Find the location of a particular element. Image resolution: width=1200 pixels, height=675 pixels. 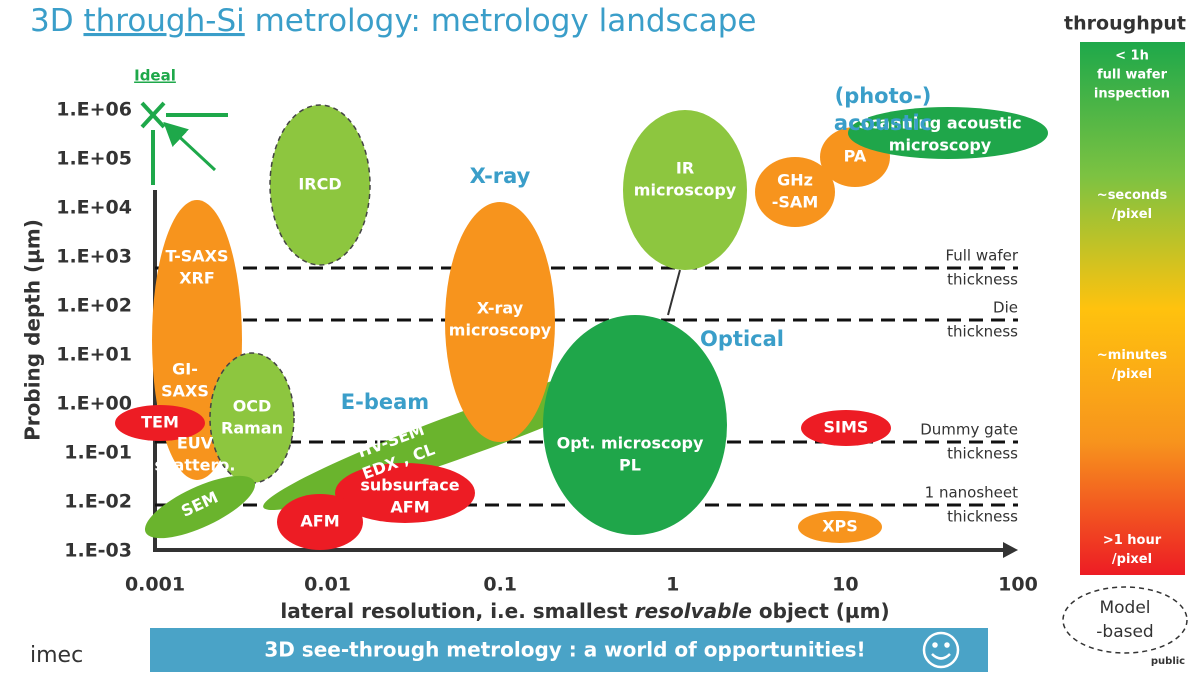

y-tick-label: 1.E-02 is located at coordinates (98, 502).